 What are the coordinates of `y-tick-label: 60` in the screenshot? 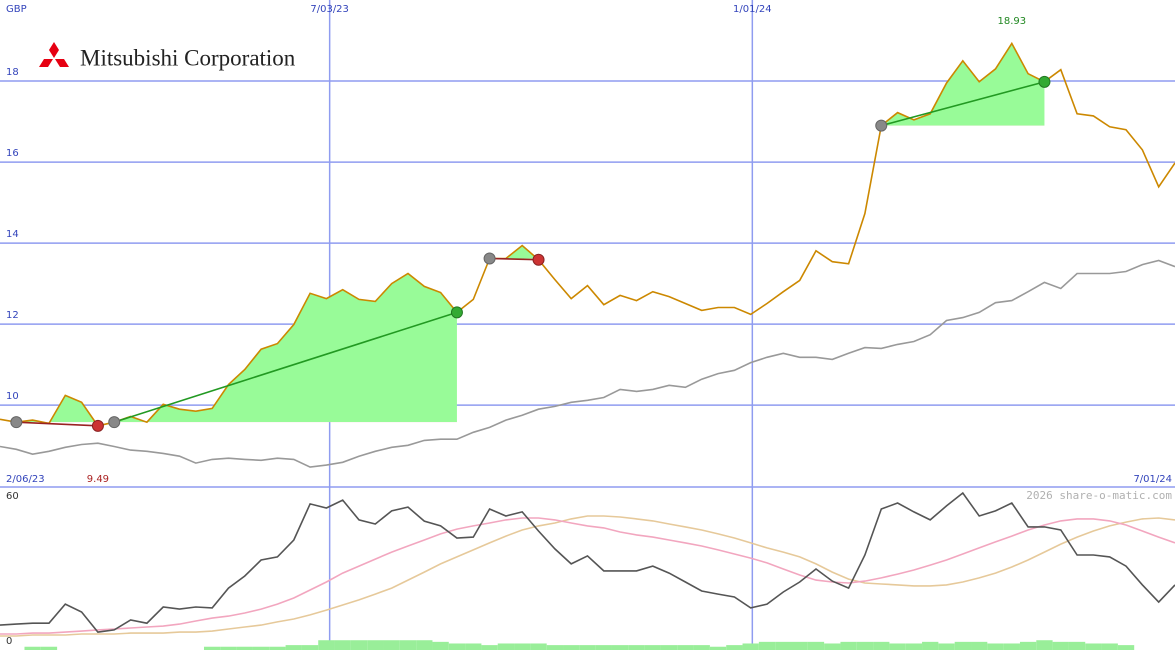 It's located at (12, 496).